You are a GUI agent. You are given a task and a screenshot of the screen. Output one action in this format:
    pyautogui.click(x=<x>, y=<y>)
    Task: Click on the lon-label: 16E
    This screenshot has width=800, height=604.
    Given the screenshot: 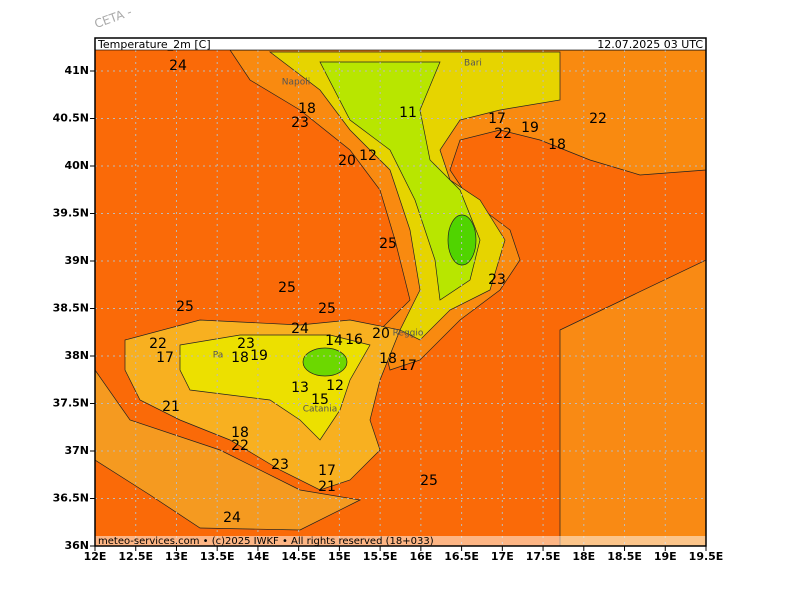 What is the action you would take?
    pyautogui.click(x=420, y=556)
    